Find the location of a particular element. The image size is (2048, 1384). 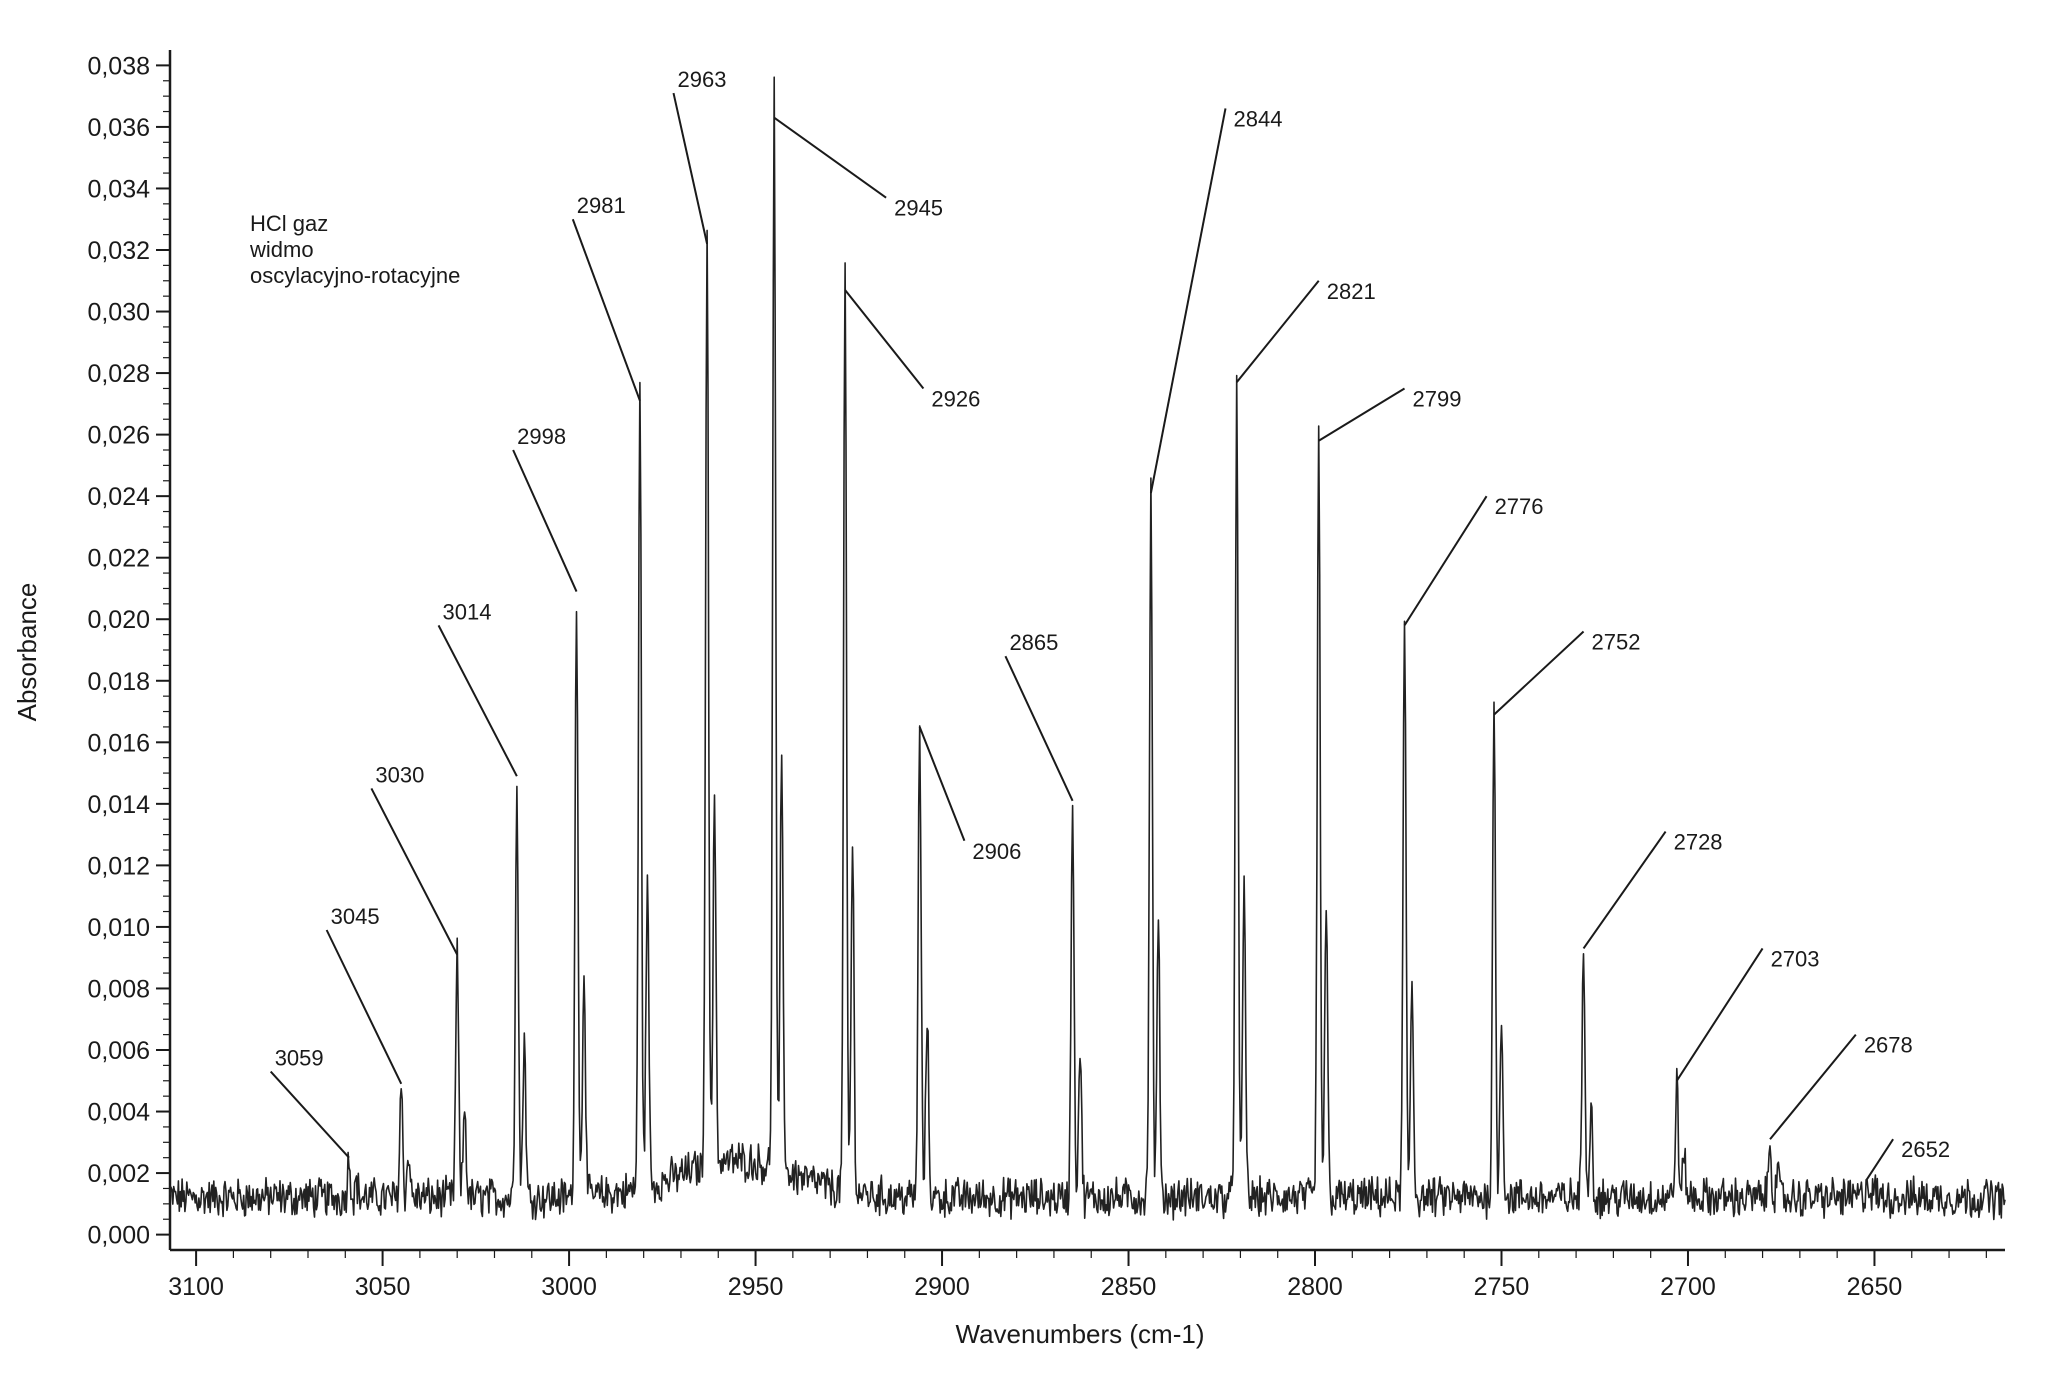

y-tick-label: 0,036 is located at coordinates (118, 128).